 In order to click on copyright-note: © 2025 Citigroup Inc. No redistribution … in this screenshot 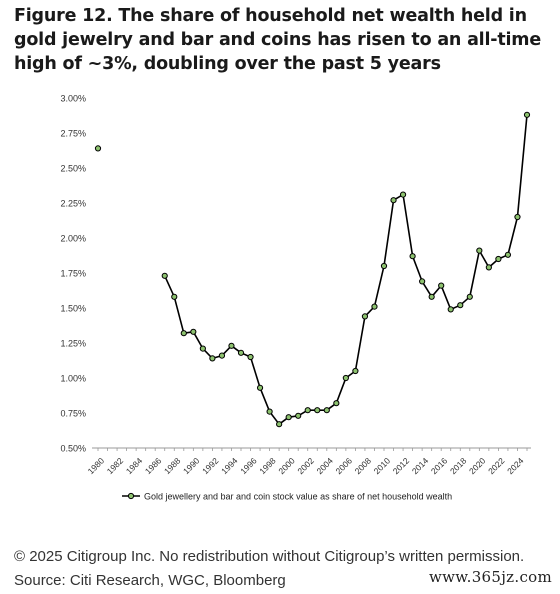, I will do `click(269, 556)`.